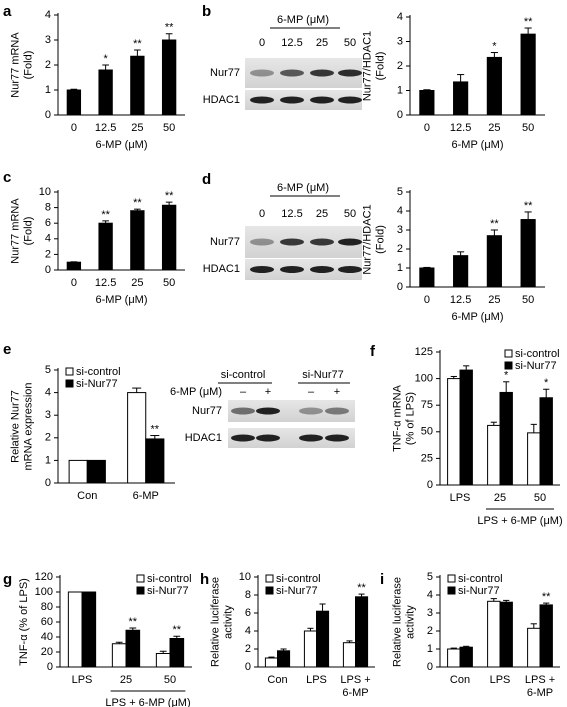  I want to click on y-axis-label: TNF-α mRNA(% of LPS), so click(403, 418).